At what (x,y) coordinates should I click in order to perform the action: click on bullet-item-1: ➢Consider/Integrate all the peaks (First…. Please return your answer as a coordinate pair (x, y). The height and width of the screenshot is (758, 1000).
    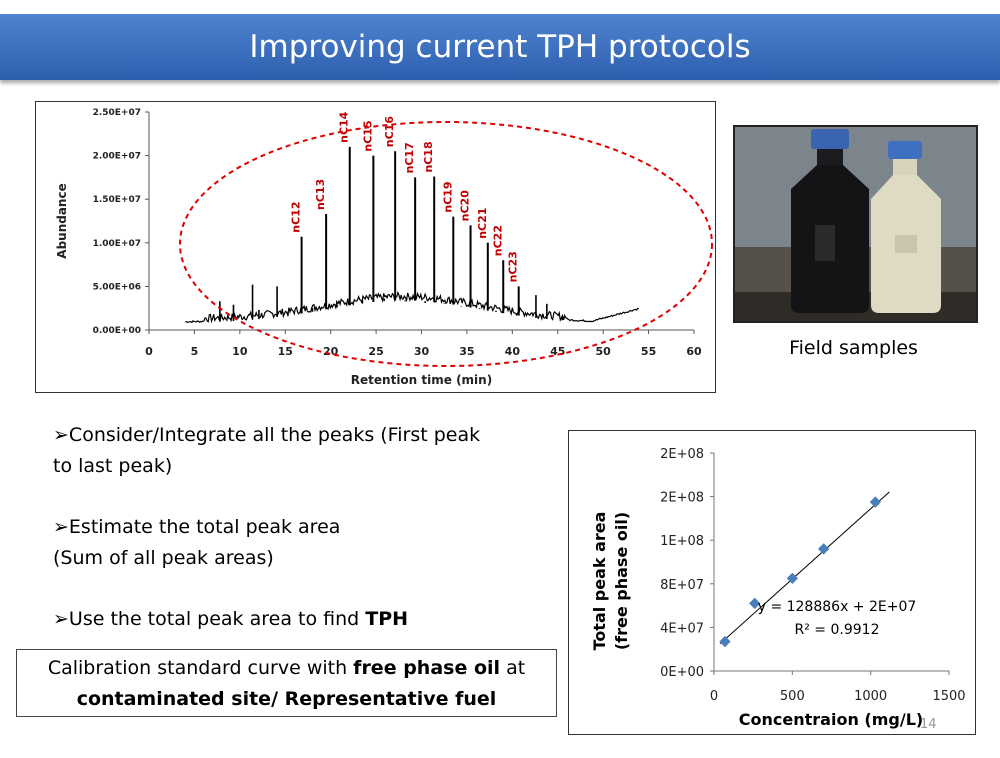
    Looking at the image, I should click on (267, 450).